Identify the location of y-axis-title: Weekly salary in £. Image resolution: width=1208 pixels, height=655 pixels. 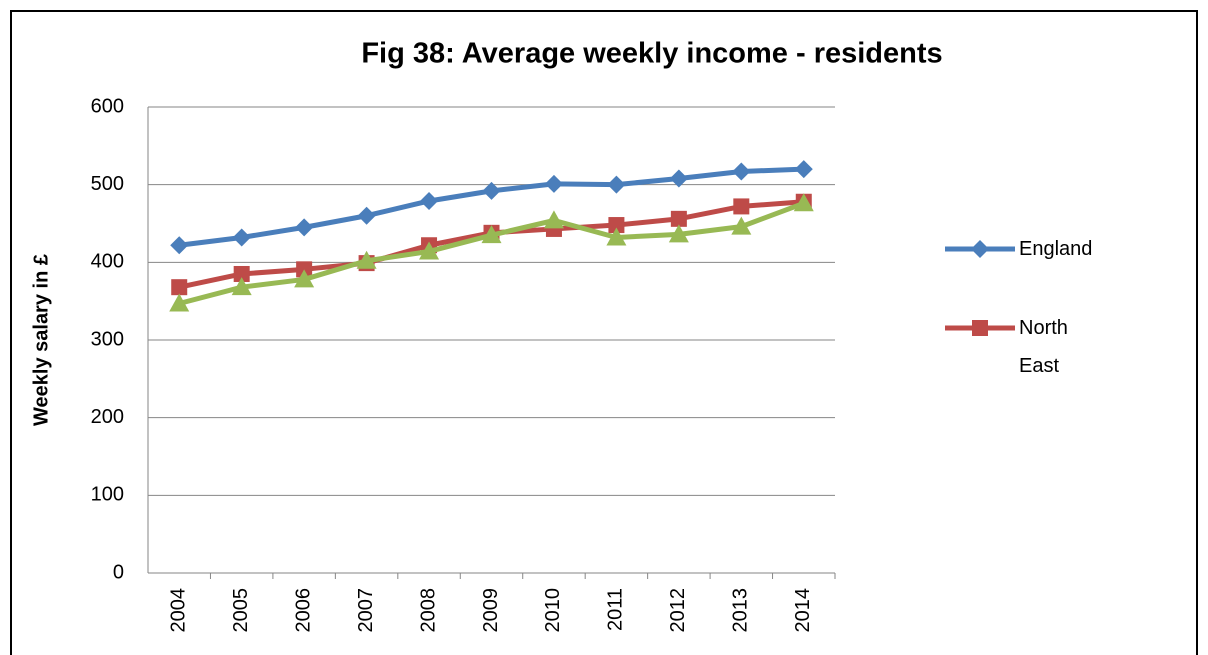
(41, 340).